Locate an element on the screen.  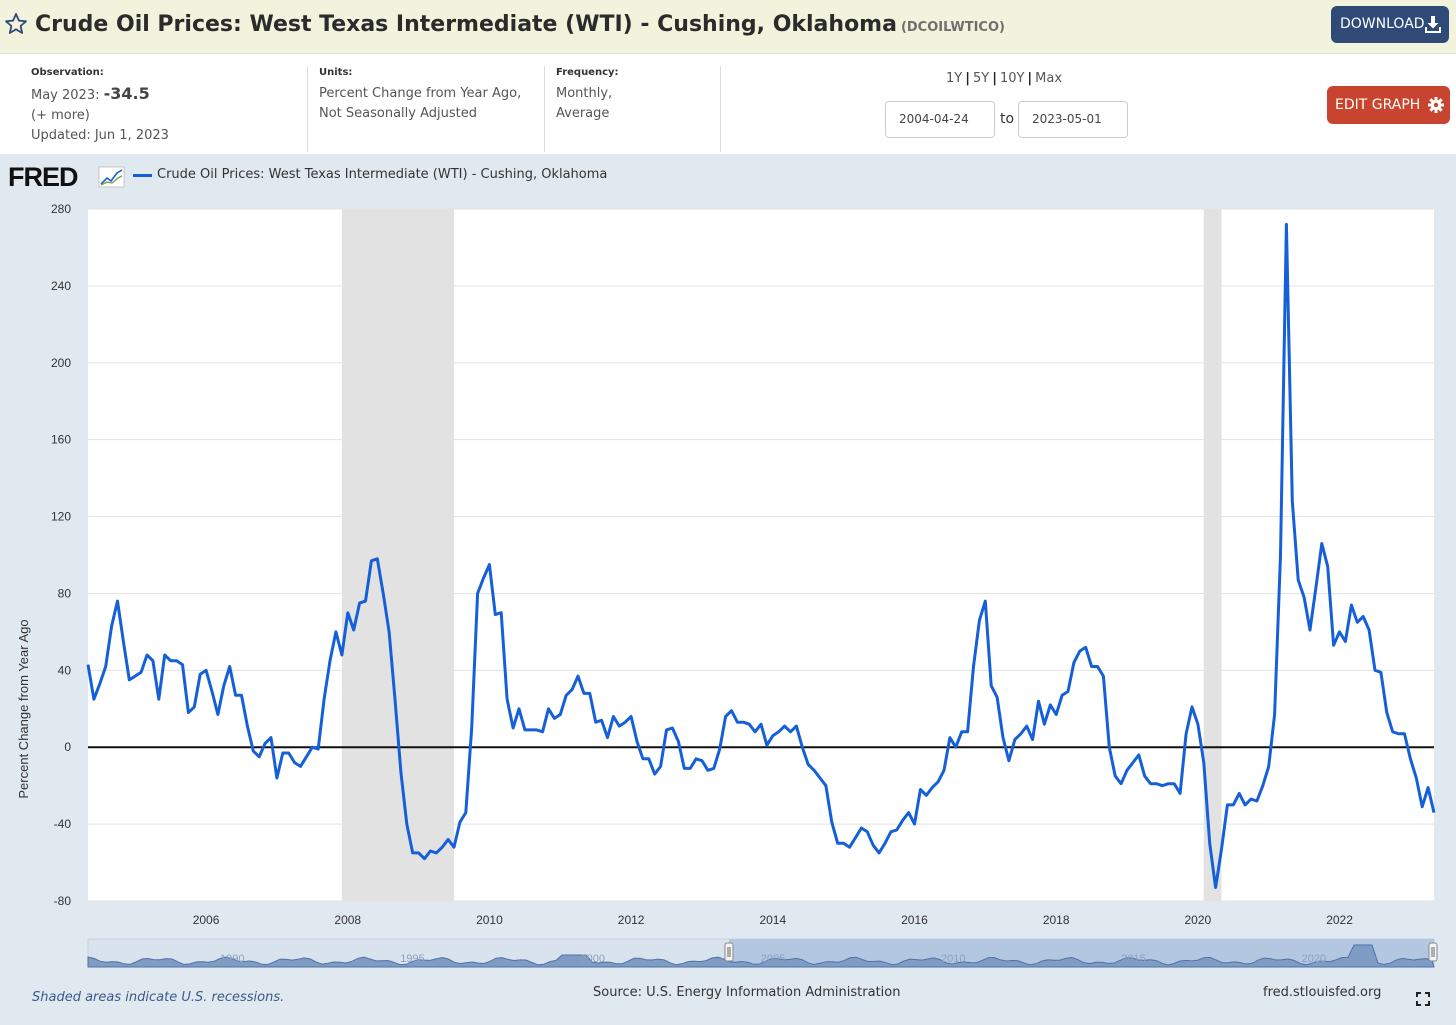
edit-graph-button: EDIT GRAPH is located at coordinates (1388, 105).